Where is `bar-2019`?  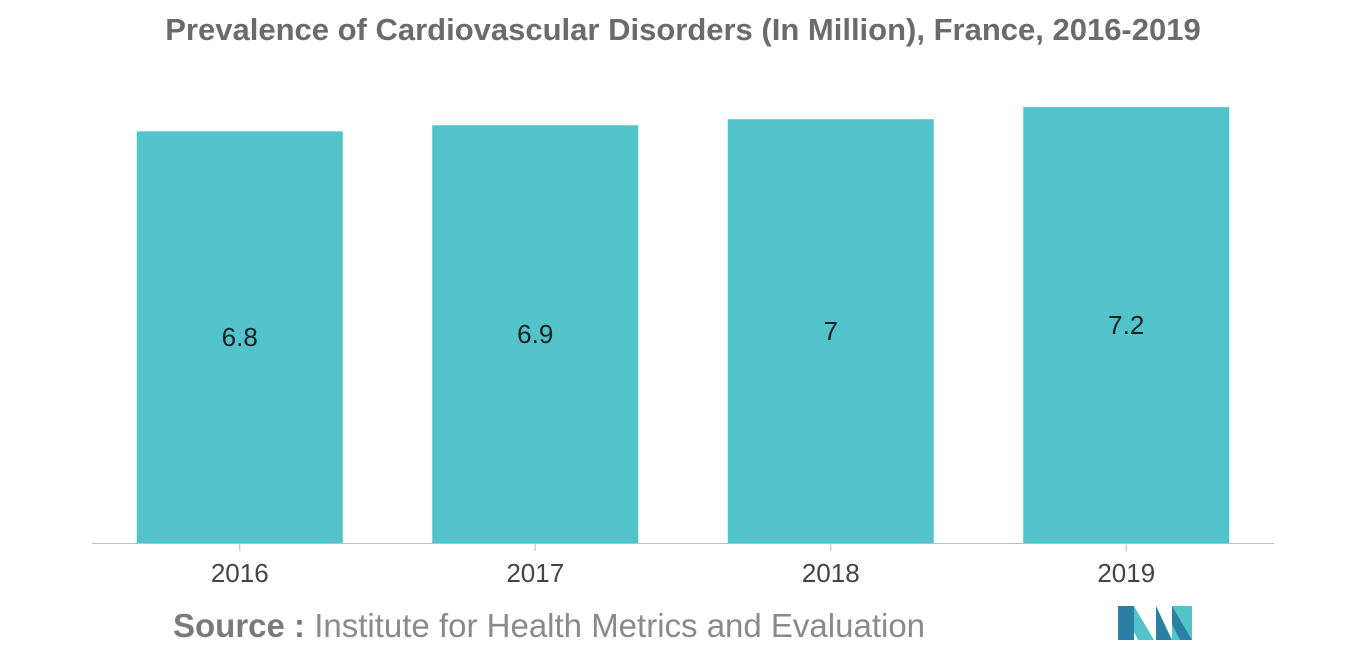
bar-2019 is located at coordinates (1126, 325).